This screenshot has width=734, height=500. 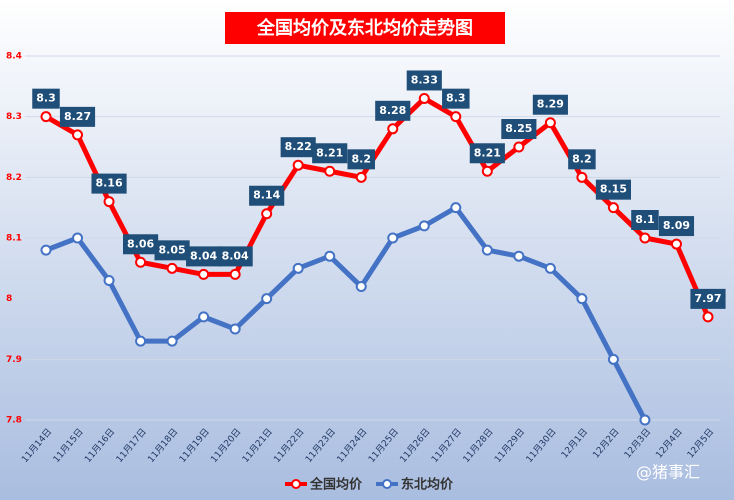 What do you see at coordinates (14, 421) in the screenshot?
I see `y-tick-label: 7.8` at bounding box center [14, 421].